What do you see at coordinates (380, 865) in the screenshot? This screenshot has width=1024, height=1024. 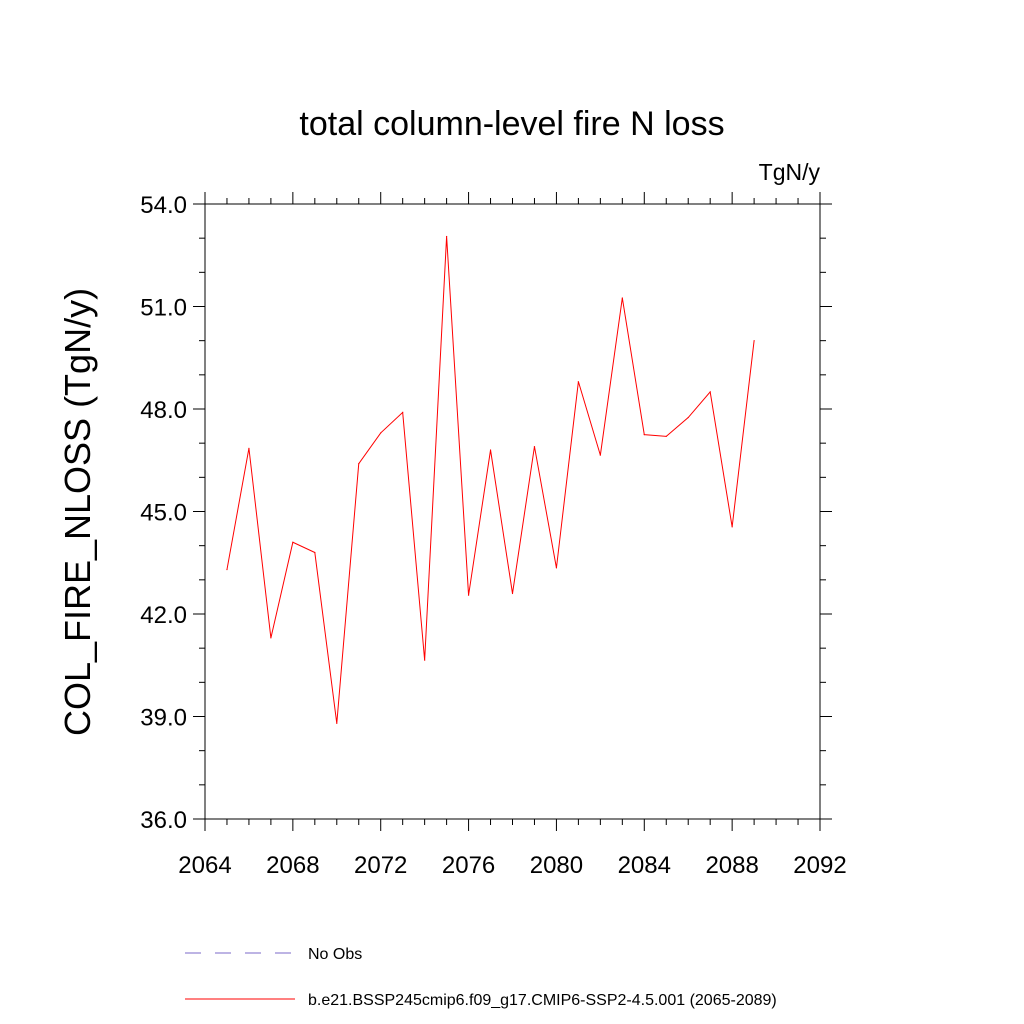 I see `x-tick-label: 2072` at bounding box center [380, 865].